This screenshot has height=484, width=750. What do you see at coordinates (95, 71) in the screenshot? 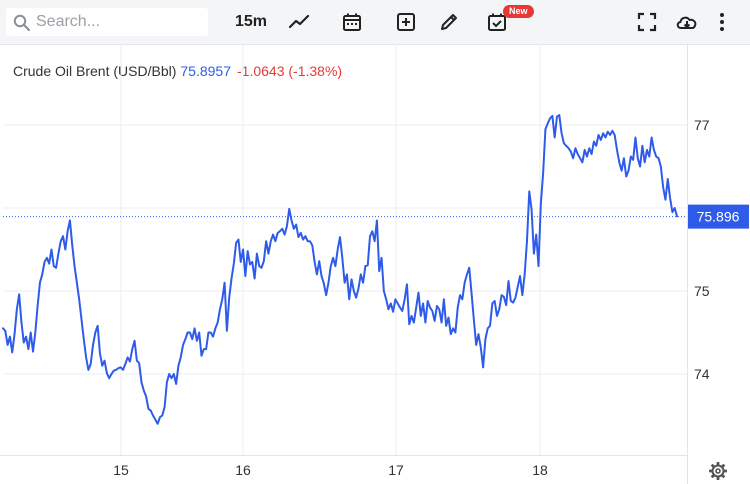
I see `legend-symbol: Crude Oil Brent (USD/Bbl)` at bounding box center [95, 71].